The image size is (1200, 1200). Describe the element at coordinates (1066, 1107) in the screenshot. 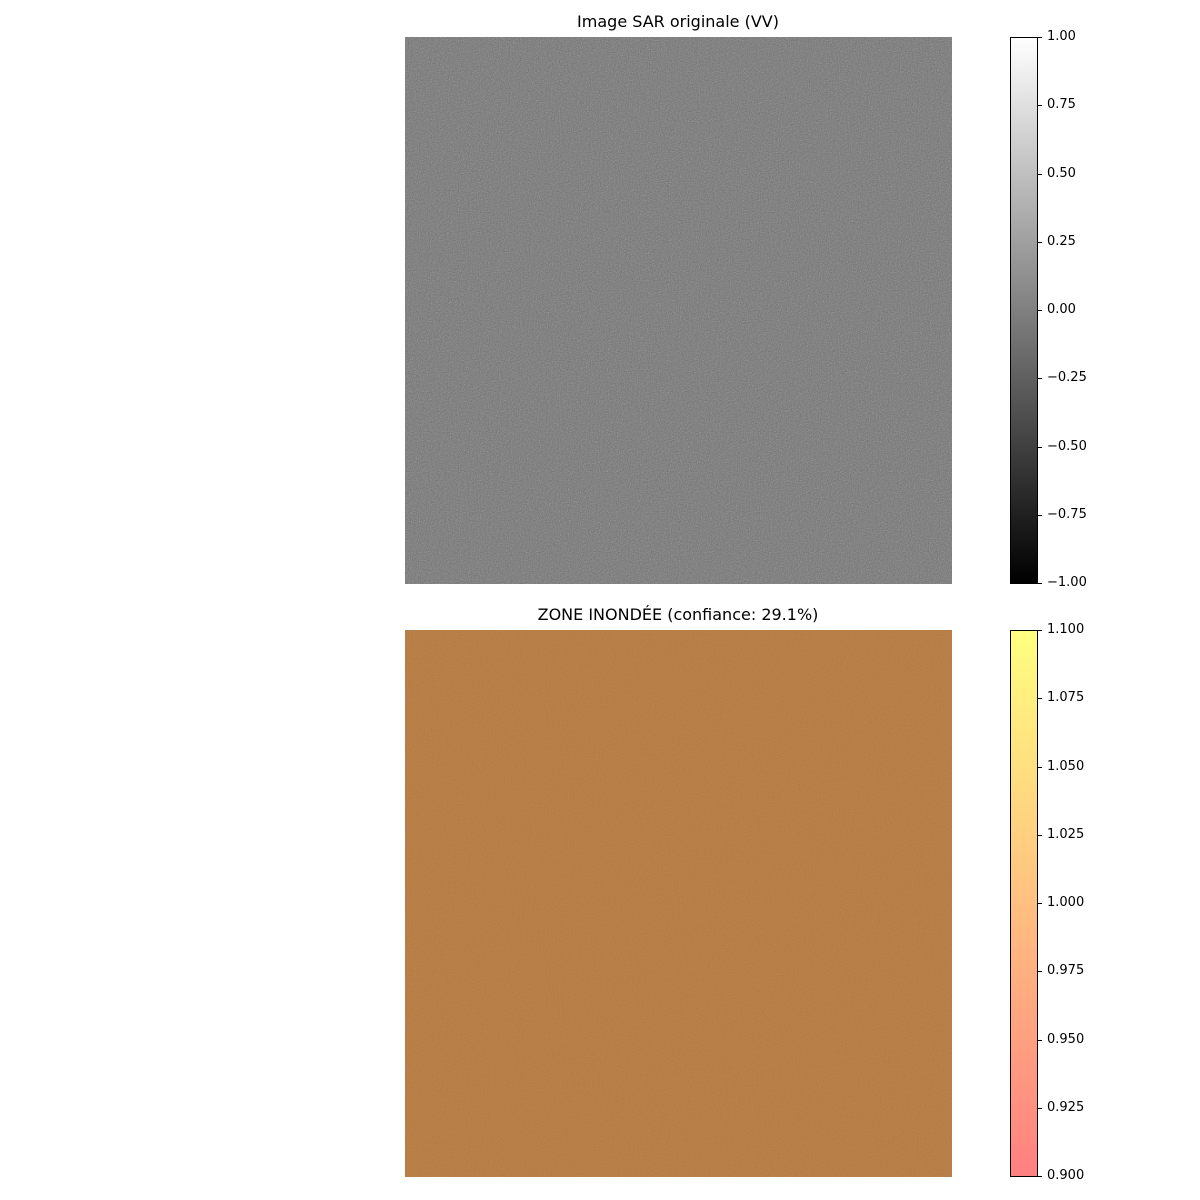

I see `colorbar-tick-label: 0.925` at that location.